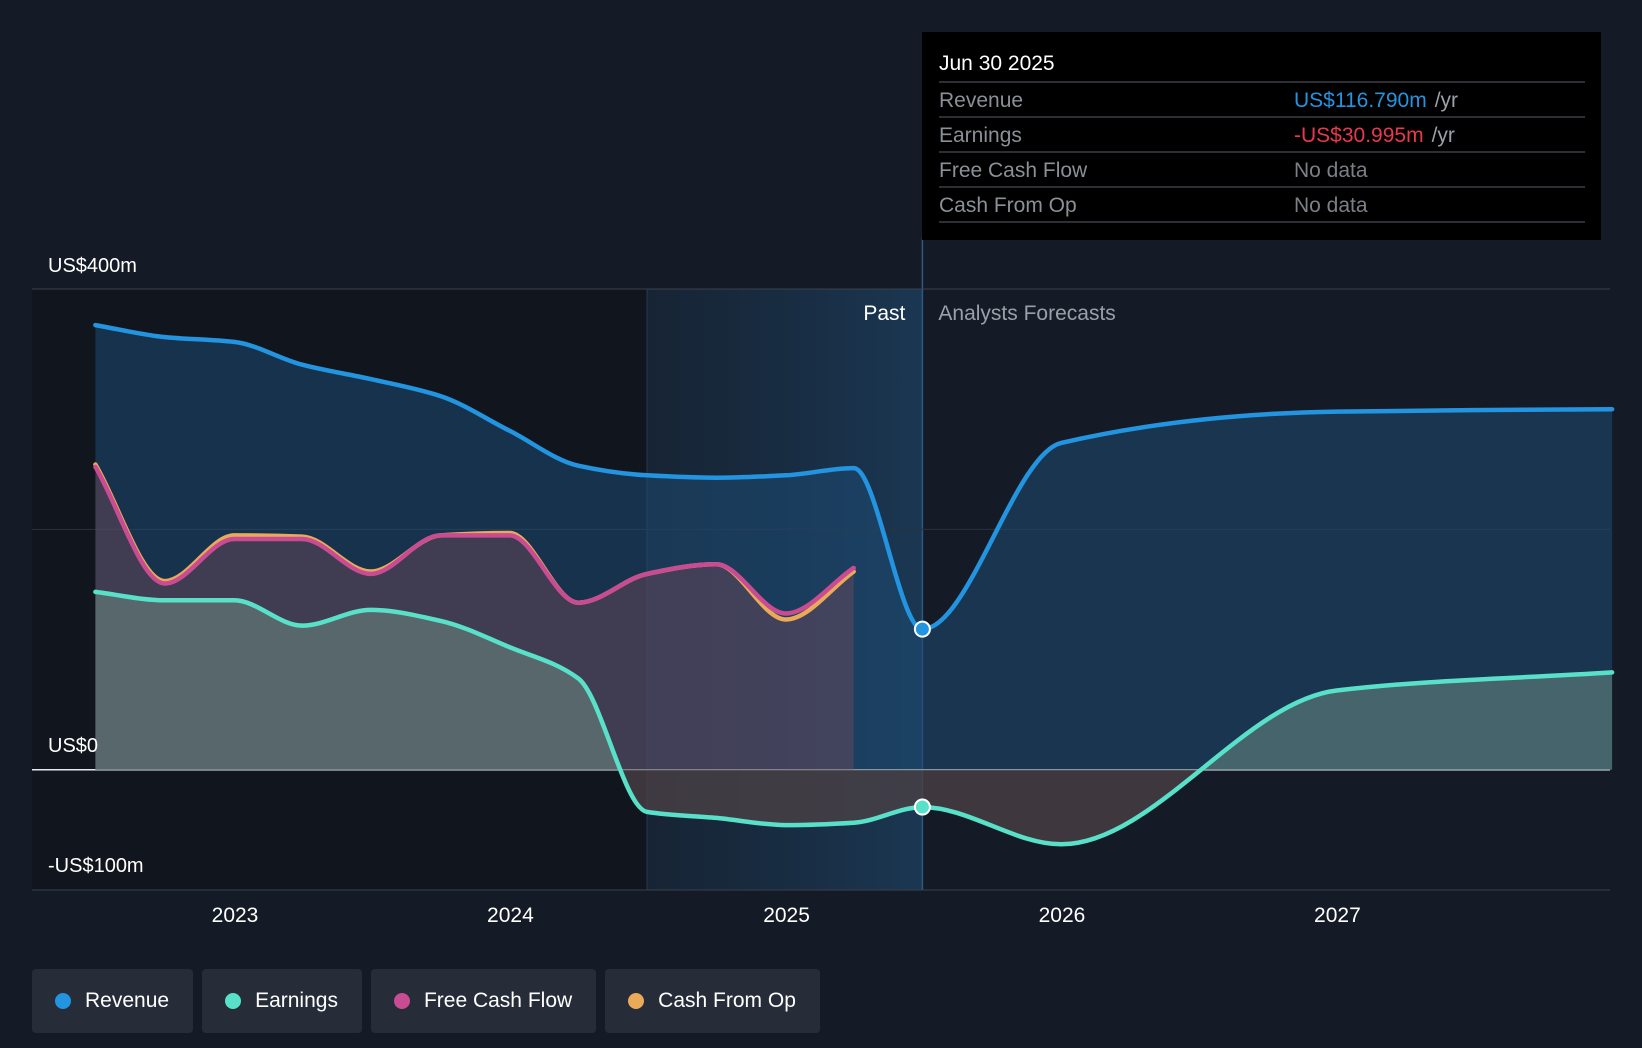  What do you see at coordinates (1337, 915) in the screenshot?
I see `x-tick-2027: 2027` at bounding box center [1337, 915].